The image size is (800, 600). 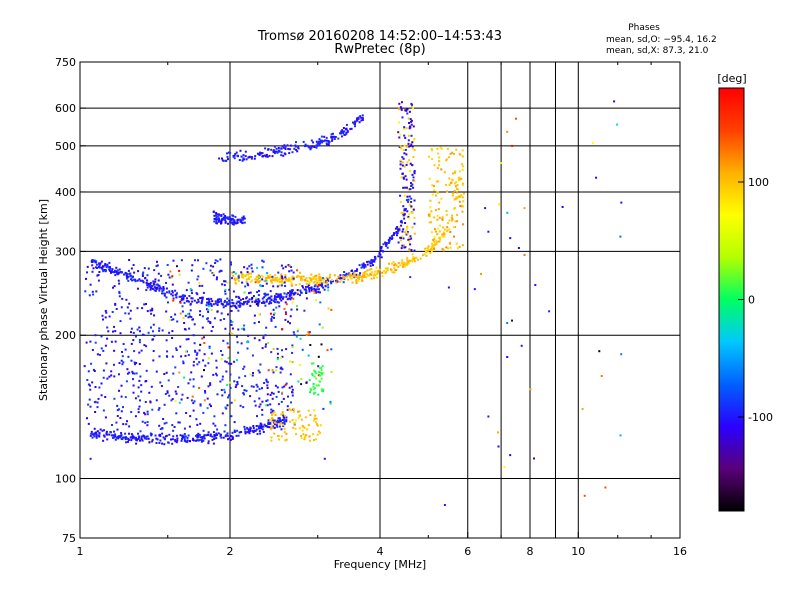 I want to click on y-tick-label: 400, so click(x=65, y=192).